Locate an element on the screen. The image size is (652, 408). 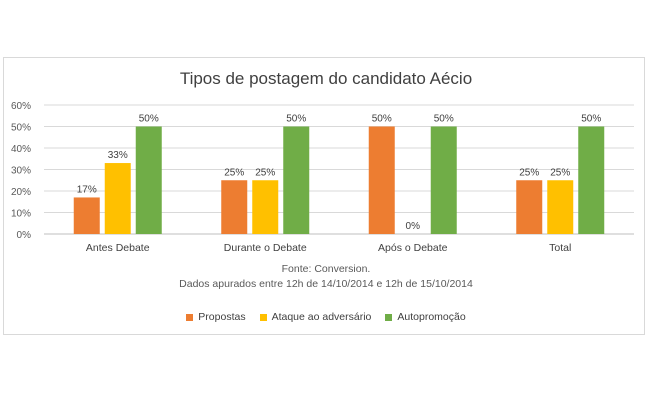
legend-item: Autopromoção is located at coordinates (425, 317).